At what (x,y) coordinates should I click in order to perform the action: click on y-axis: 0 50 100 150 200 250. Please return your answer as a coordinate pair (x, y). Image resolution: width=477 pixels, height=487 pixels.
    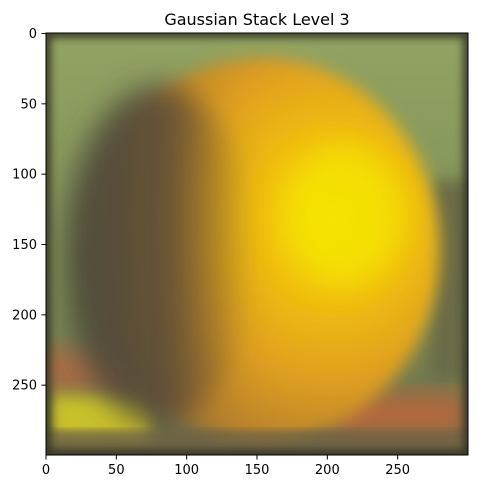
    Looking at the image, I should click on (29, 210).